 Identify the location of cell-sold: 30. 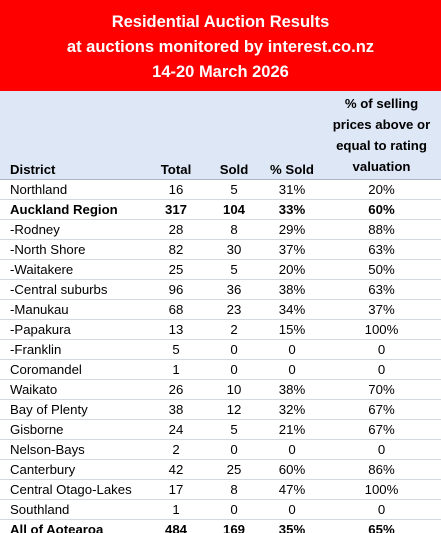
(234, 249).